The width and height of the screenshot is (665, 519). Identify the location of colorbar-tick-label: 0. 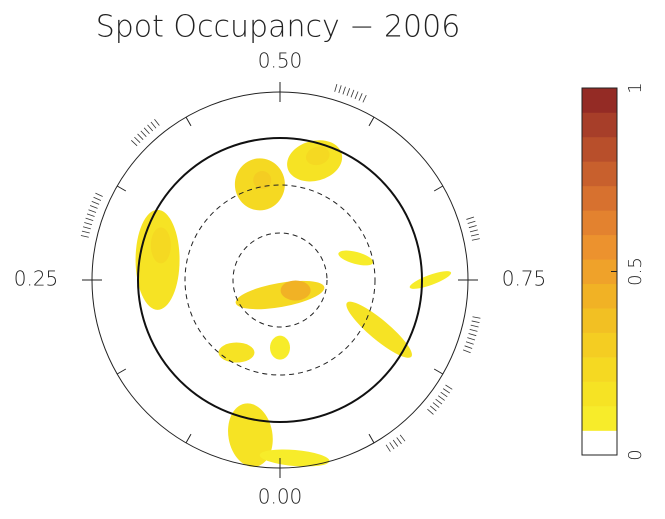
(635, 454).